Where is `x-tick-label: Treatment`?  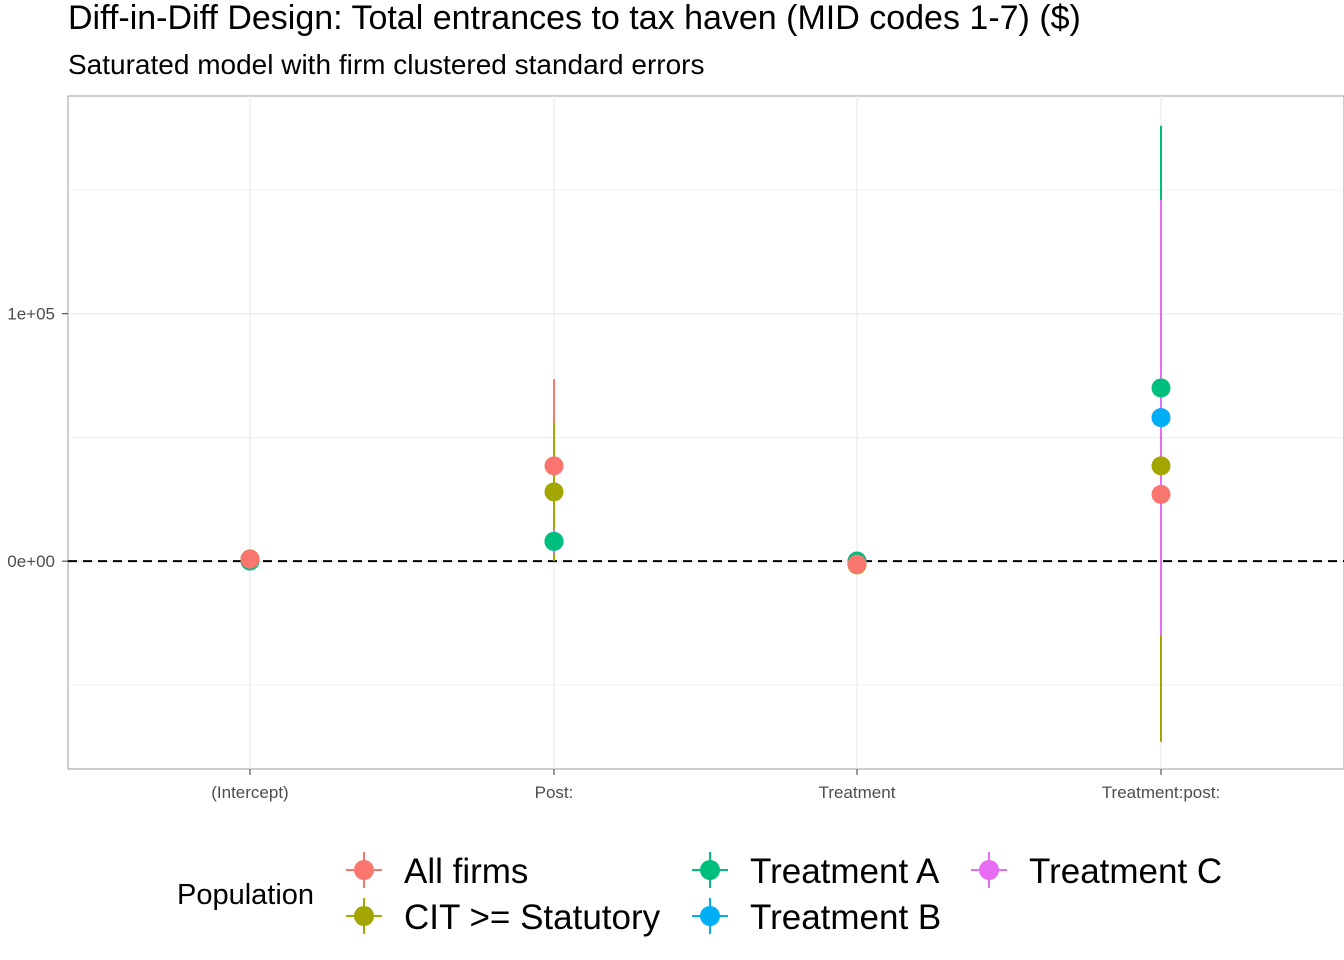
x-tick-label: Treatment is located at coordinates (857, 792).